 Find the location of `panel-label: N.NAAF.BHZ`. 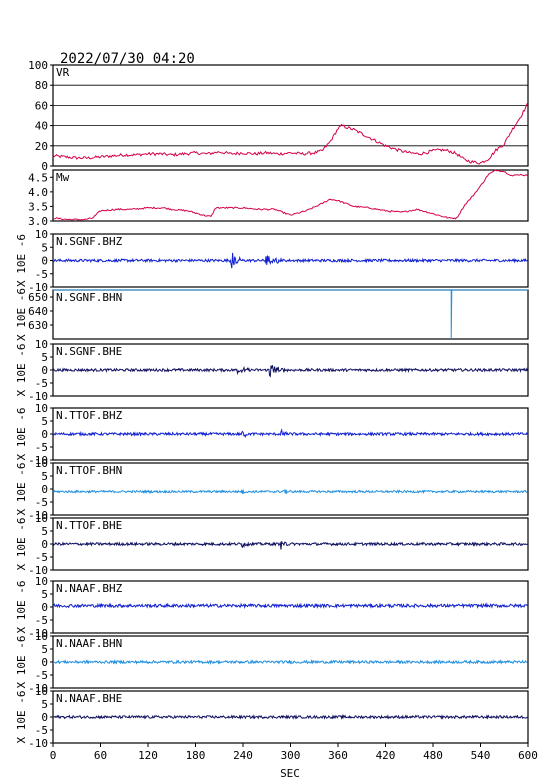

panel-label: N.NAAF.BHZ is located at coordinates (89, 588).